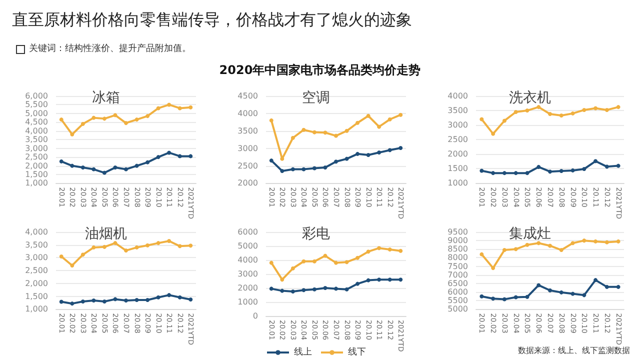 This screenshot has height=360, width=640. Describe the element at coordinates (36, 165) in the screenshot. I see `y-tick-label: 2,000` at that location.